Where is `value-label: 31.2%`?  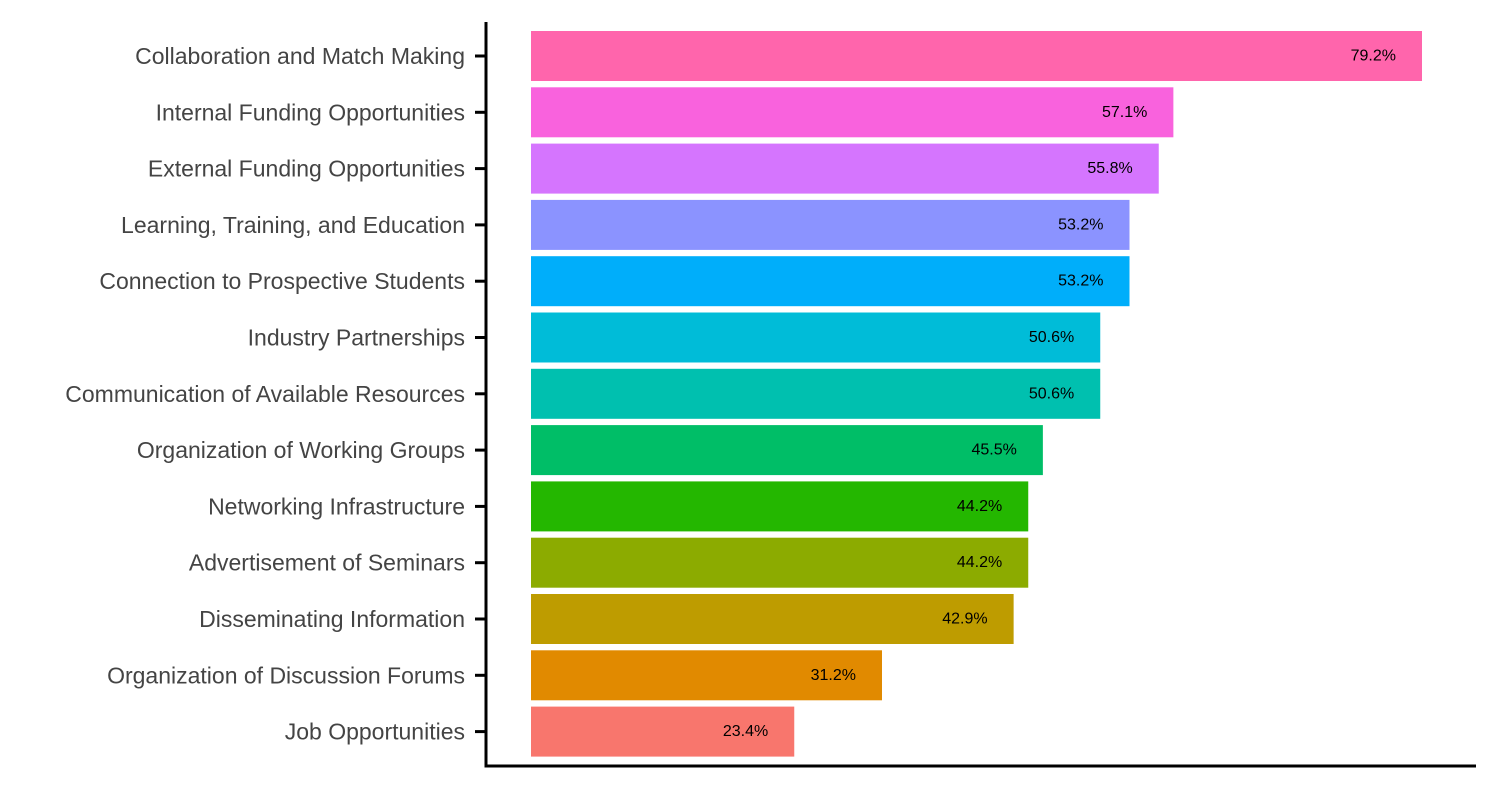
value-label: 31.2% is located at coordinates (833, 675).